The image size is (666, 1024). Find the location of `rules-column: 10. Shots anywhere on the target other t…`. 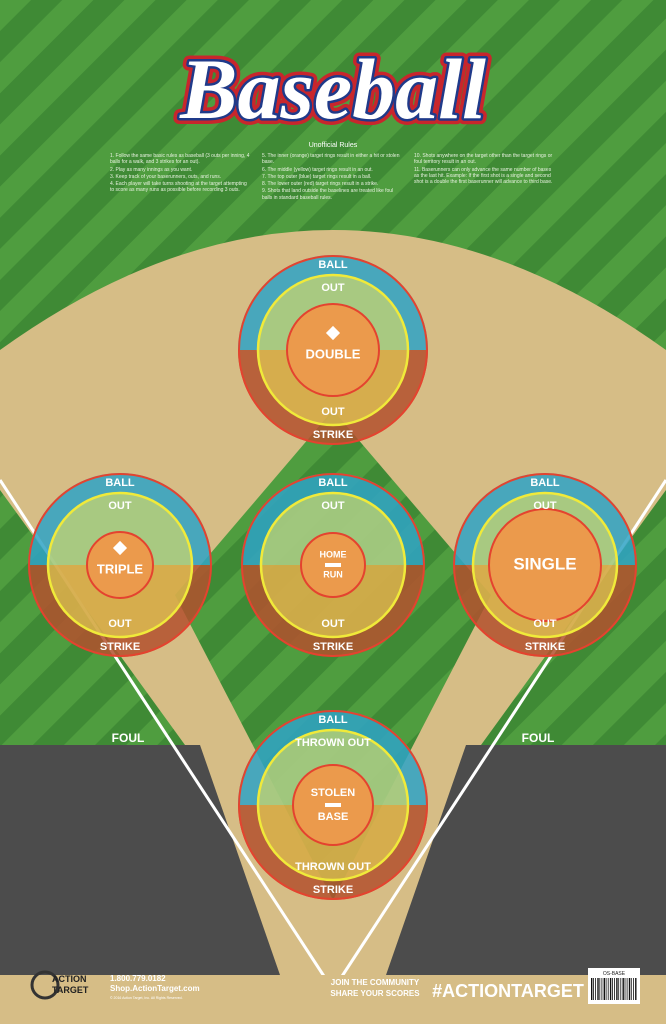

rules-column: 10. Shots anywhere on the target other t… is located at coordinates (484, 169).